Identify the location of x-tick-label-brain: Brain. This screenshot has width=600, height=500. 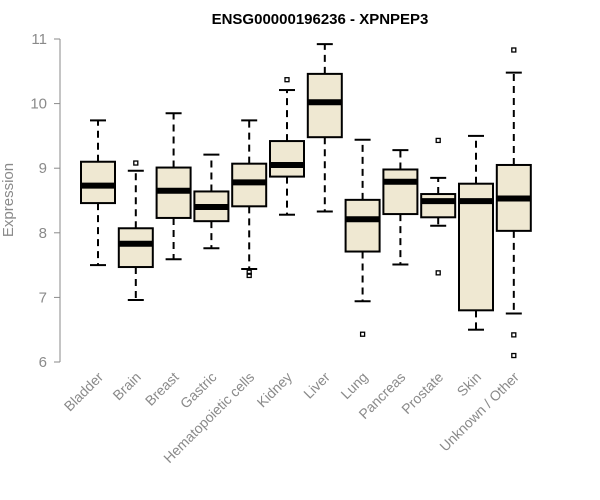
(126, 386).